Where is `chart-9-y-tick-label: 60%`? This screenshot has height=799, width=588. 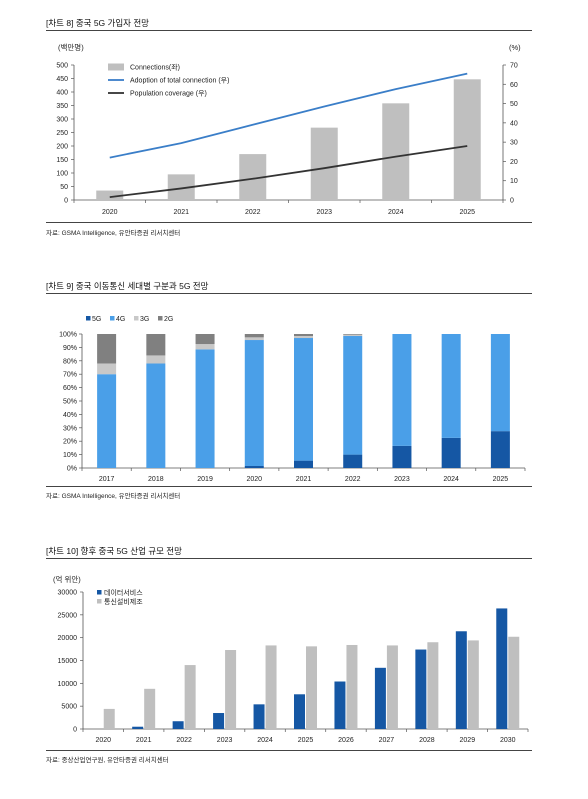 chart-9-y-tick-label: 60% is located at coordinates (70, 388).